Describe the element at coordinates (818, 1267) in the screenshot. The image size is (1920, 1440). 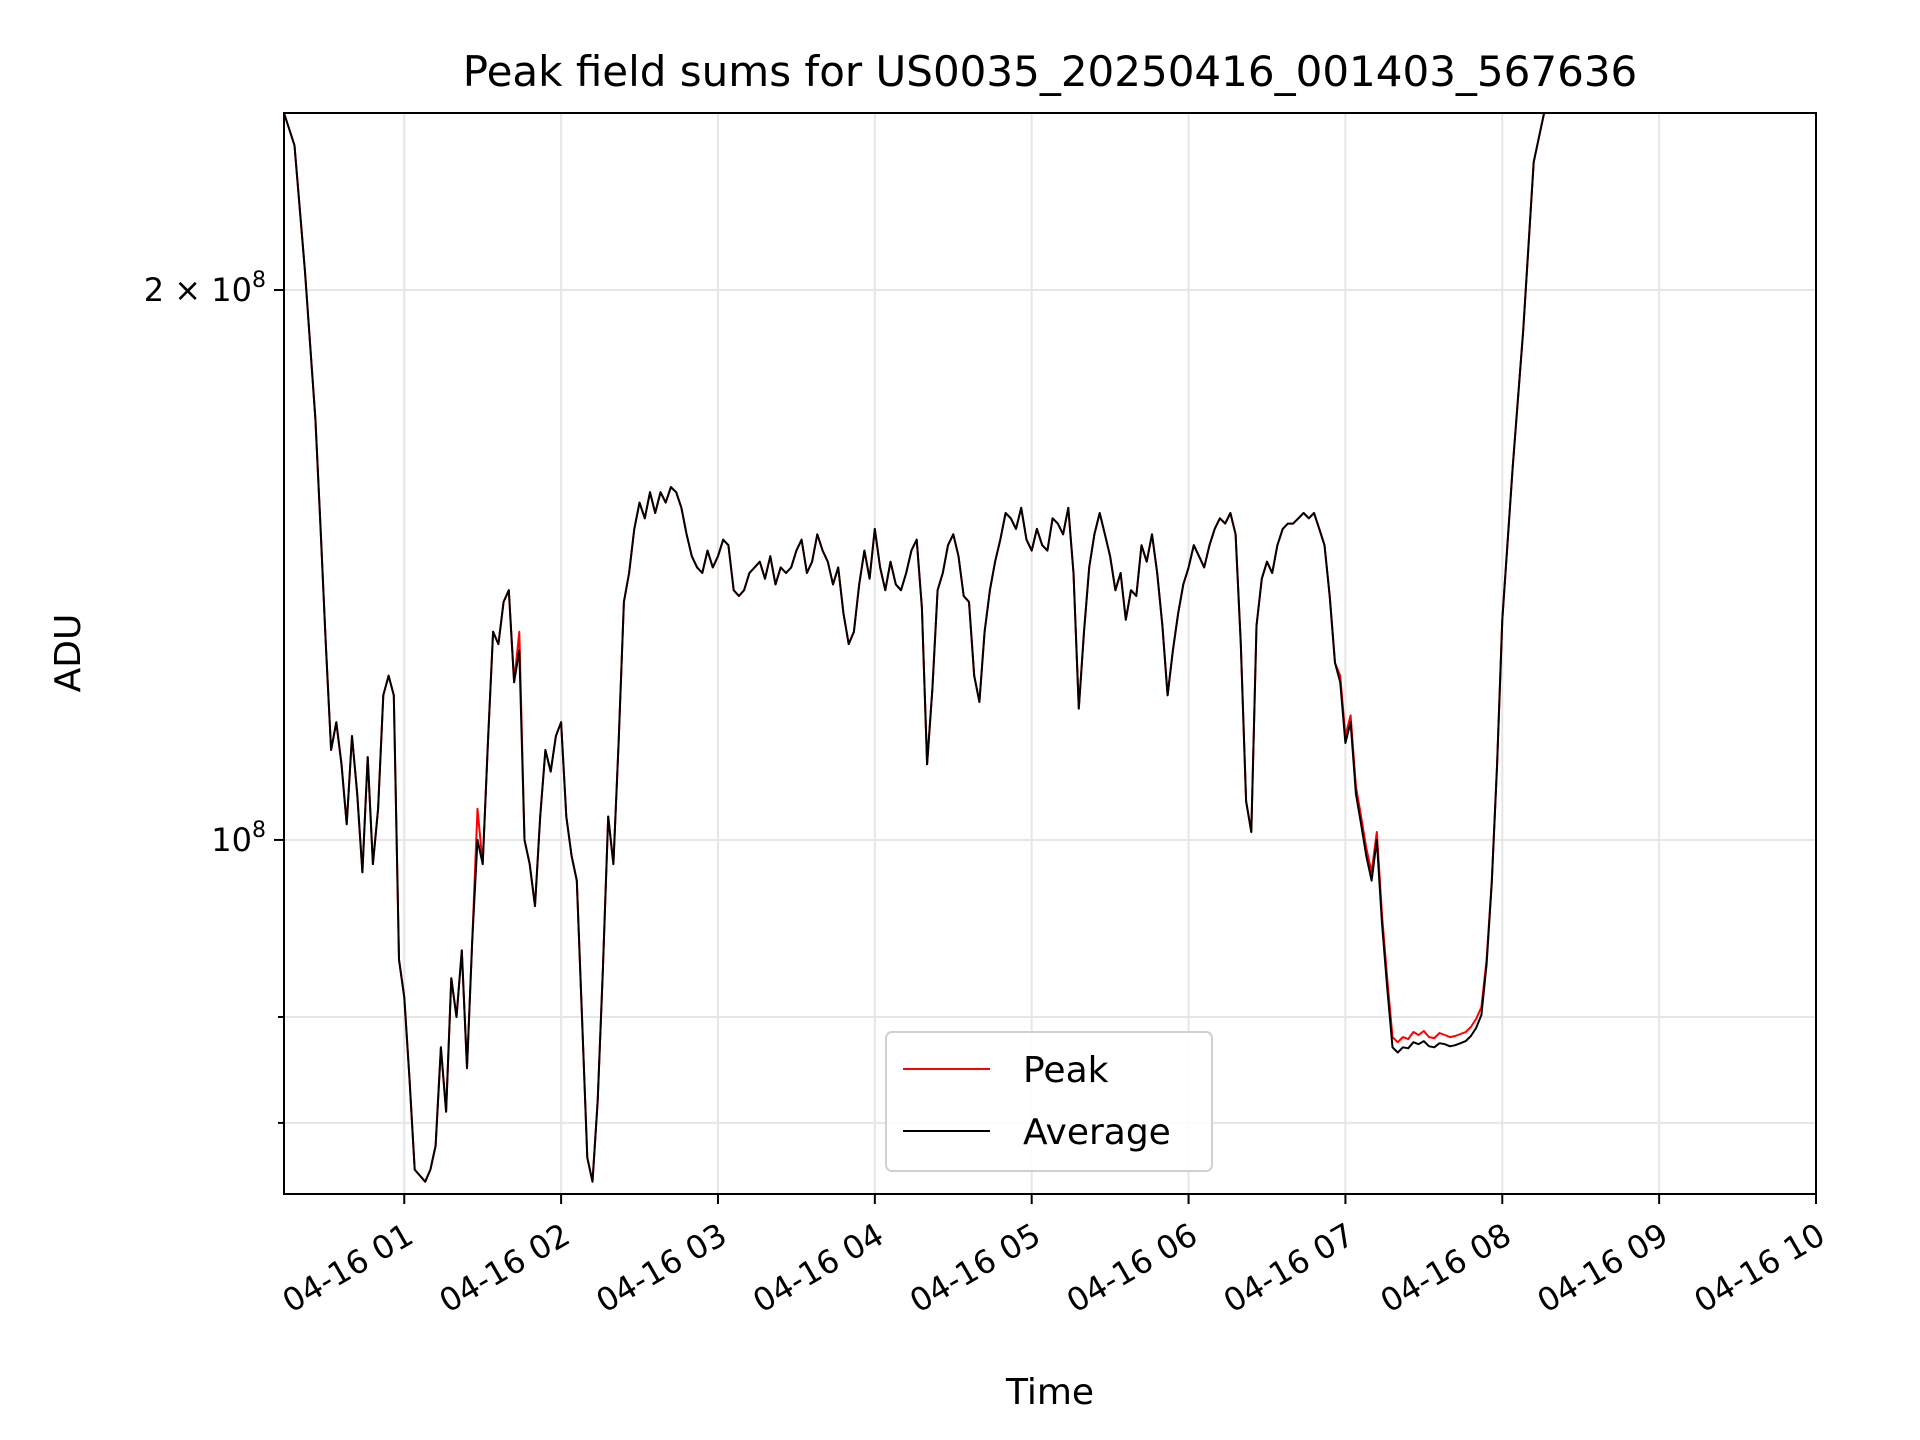
I see `x-tick-label: 04-16 04` at that location.